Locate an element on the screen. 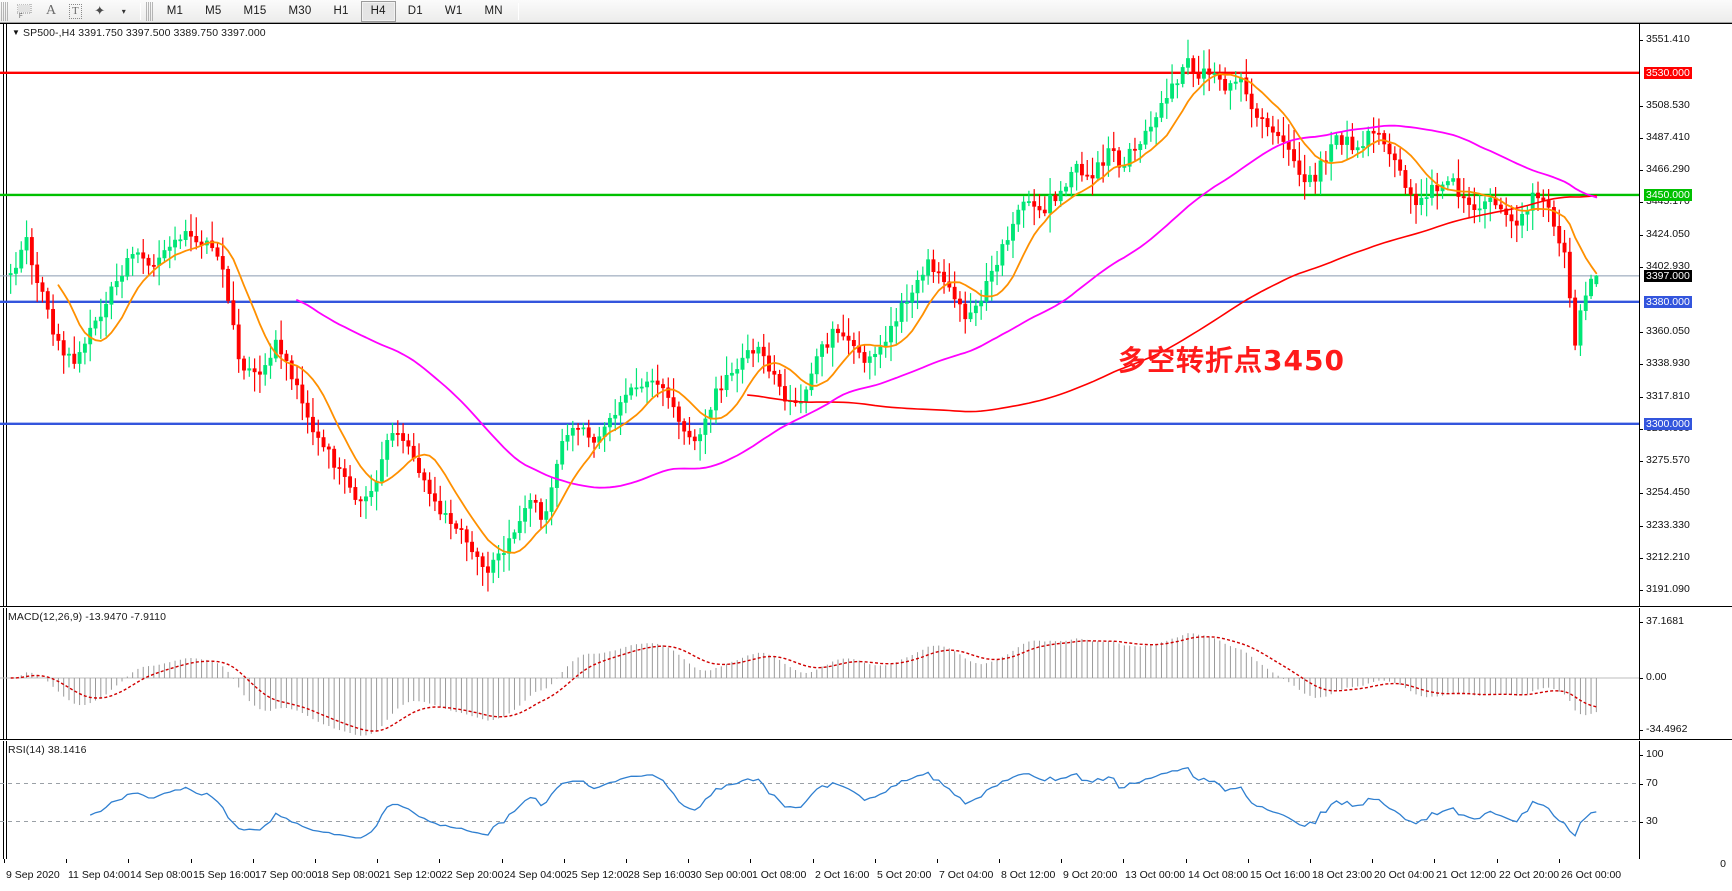 Image resolution: width=1732 pixels, height=891 pixels. chevron-down-icon: ▾ is located at coordinates (123, 11).